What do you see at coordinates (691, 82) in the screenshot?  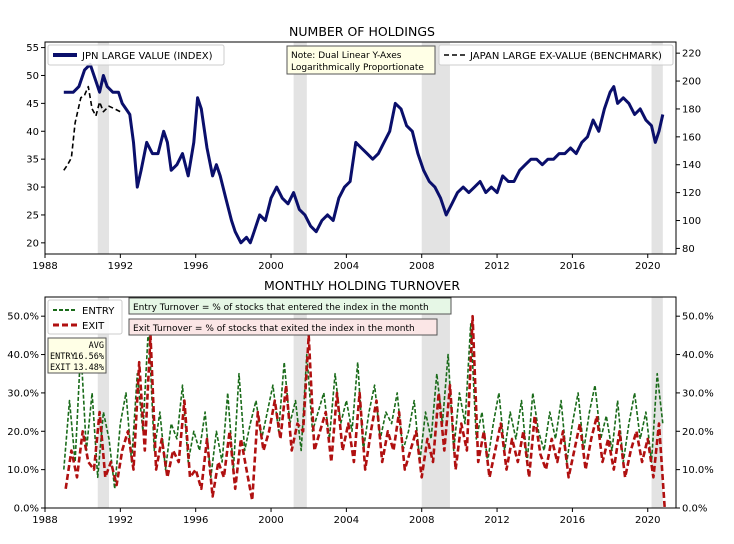 I see `y-tick-label-right: 200` at bounding box center [691, 82].